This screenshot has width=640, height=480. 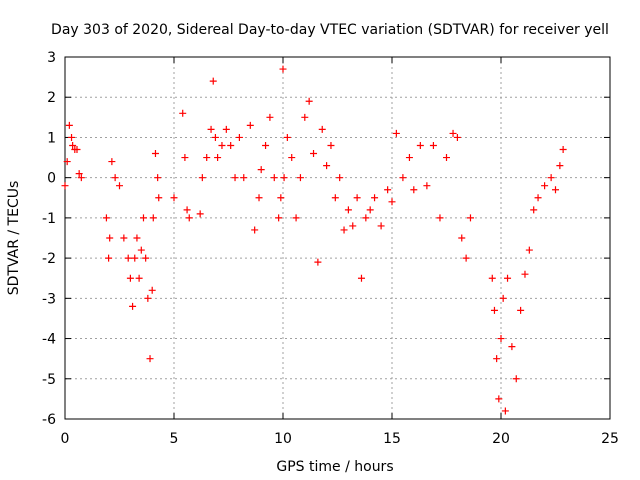 I want to click on y-tick-label: 0, so click(x=51, y=179).